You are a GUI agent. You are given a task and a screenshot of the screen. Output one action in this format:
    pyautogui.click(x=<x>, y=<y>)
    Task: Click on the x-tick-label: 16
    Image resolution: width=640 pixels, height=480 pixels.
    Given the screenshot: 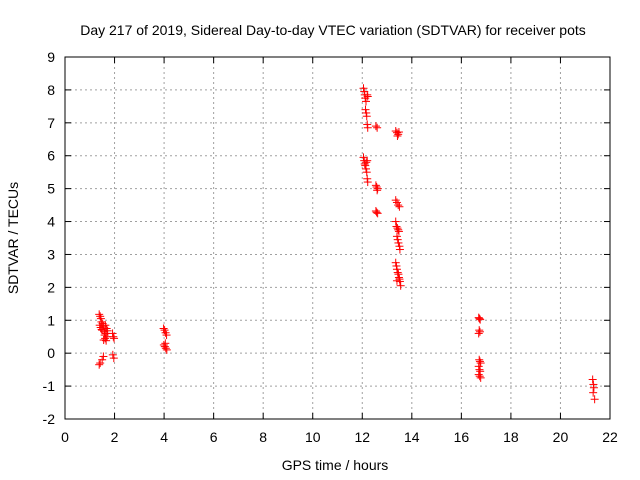 What is the action you would take?
    pyautogui.click(x=462, y=437)
    